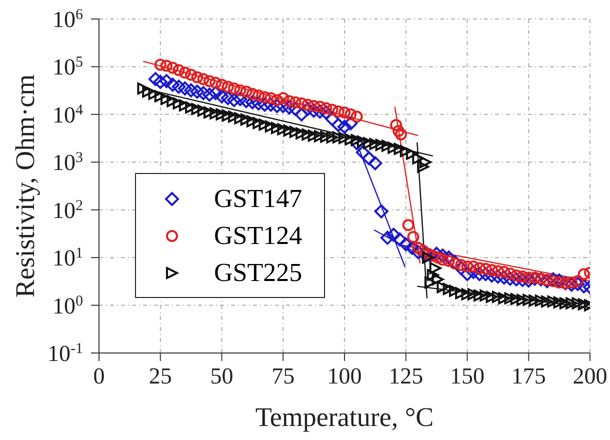 This screenshot has height=440, width=610. What do you see at coordinates (528, 375) in the screenshot?
I see `x-tick-label: 175` at bounding box center [528, 375].